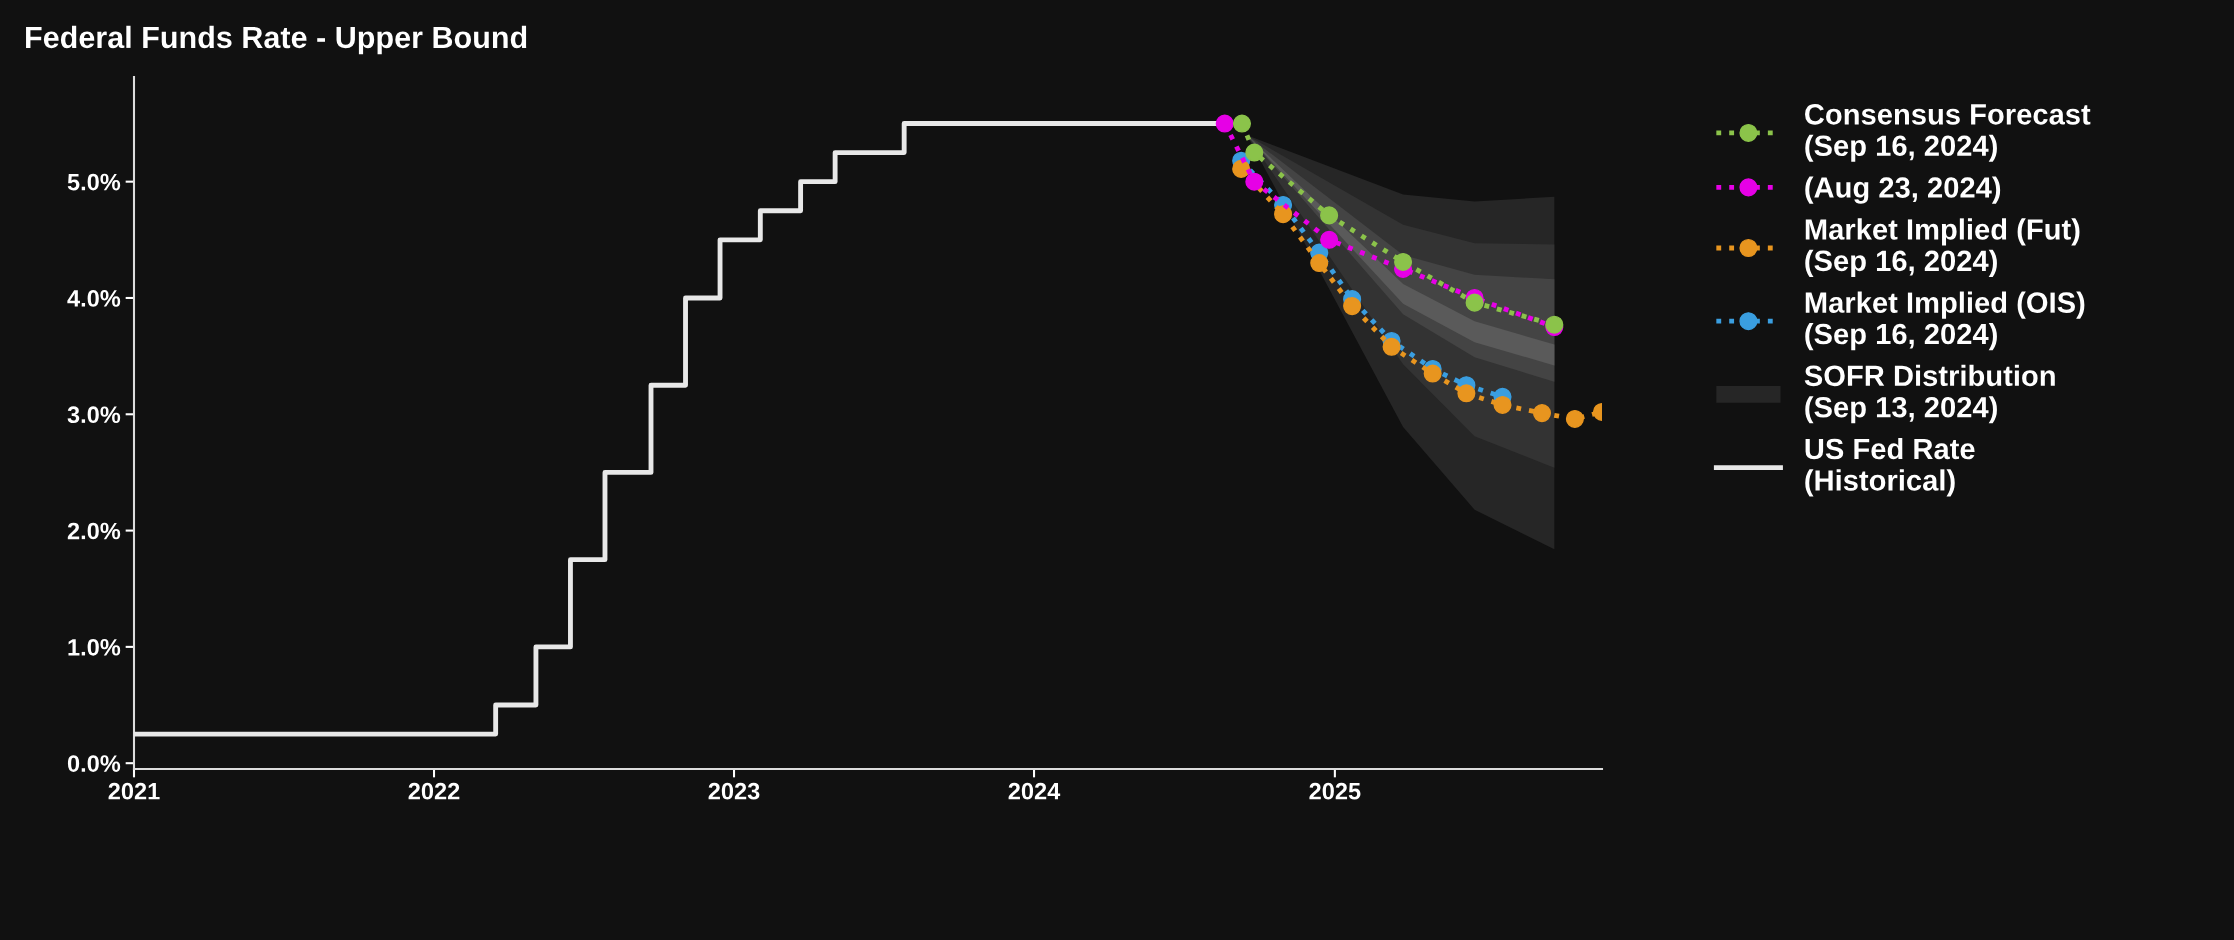 Image resolution: width=2234 pixels, height=940 pixels. What do you see at coordinates (434, 791) in the screenshot?
I see `x-tick-label: 2022` at bounding box center [434, 791].